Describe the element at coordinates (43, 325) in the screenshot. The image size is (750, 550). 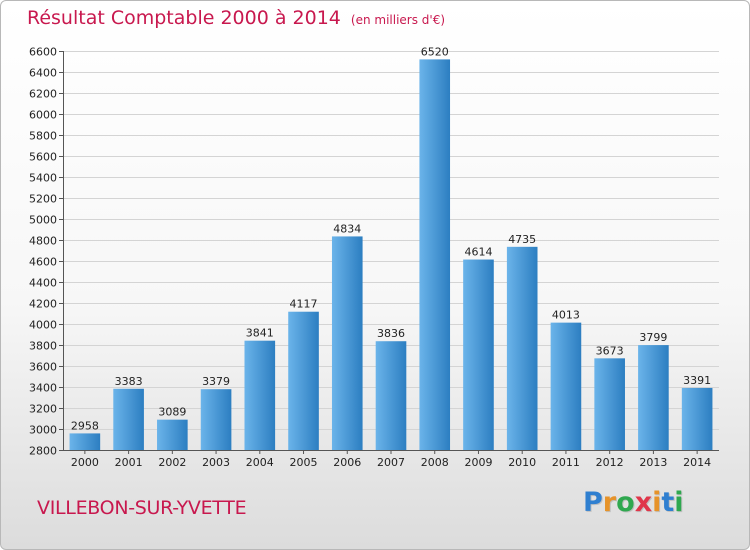
I see `y-tick-label: 4000` at that location.